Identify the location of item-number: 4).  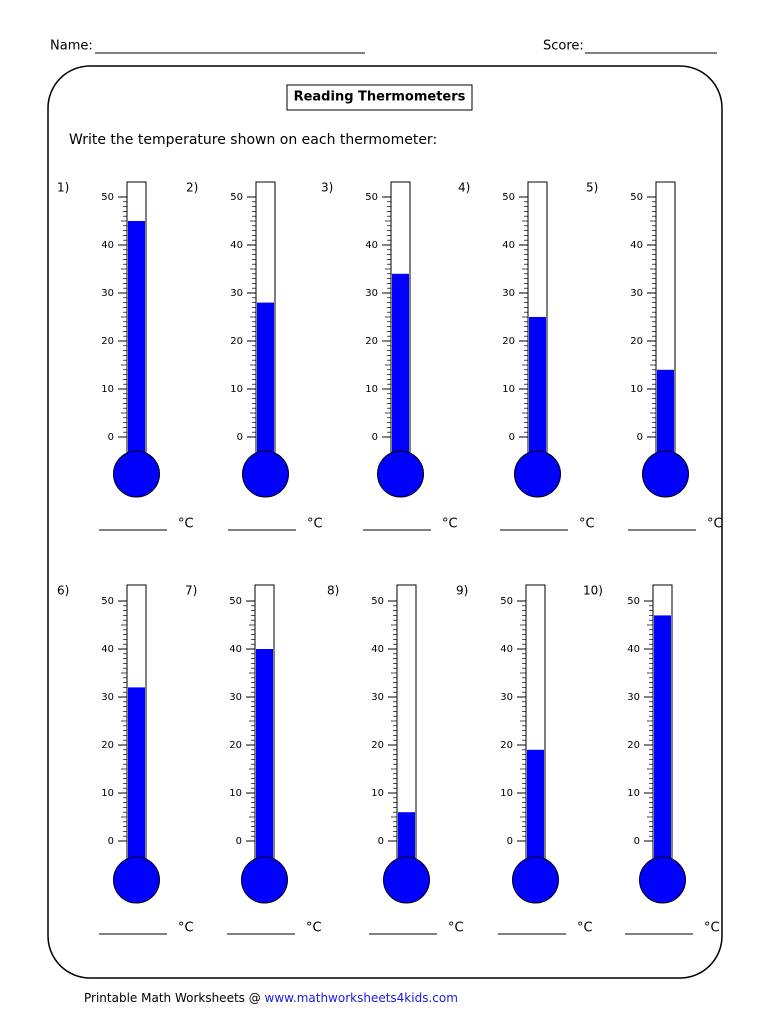
(464, 188).